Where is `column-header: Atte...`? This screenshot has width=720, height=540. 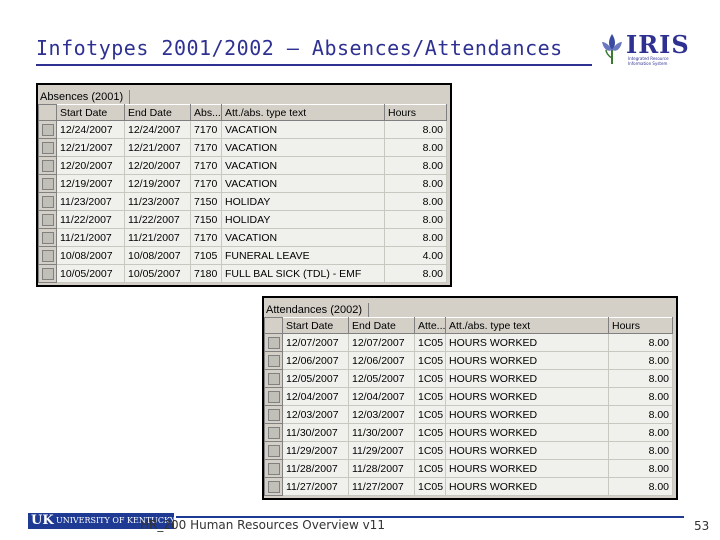 column-header: Atte... is located at coordinates (430, 325).